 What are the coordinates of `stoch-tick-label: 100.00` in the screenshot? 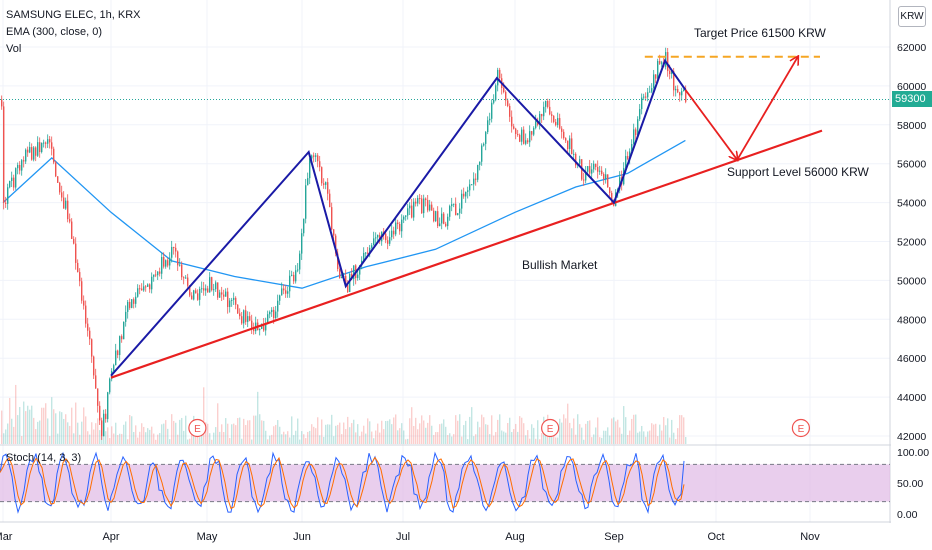 It's located at (913, 453).